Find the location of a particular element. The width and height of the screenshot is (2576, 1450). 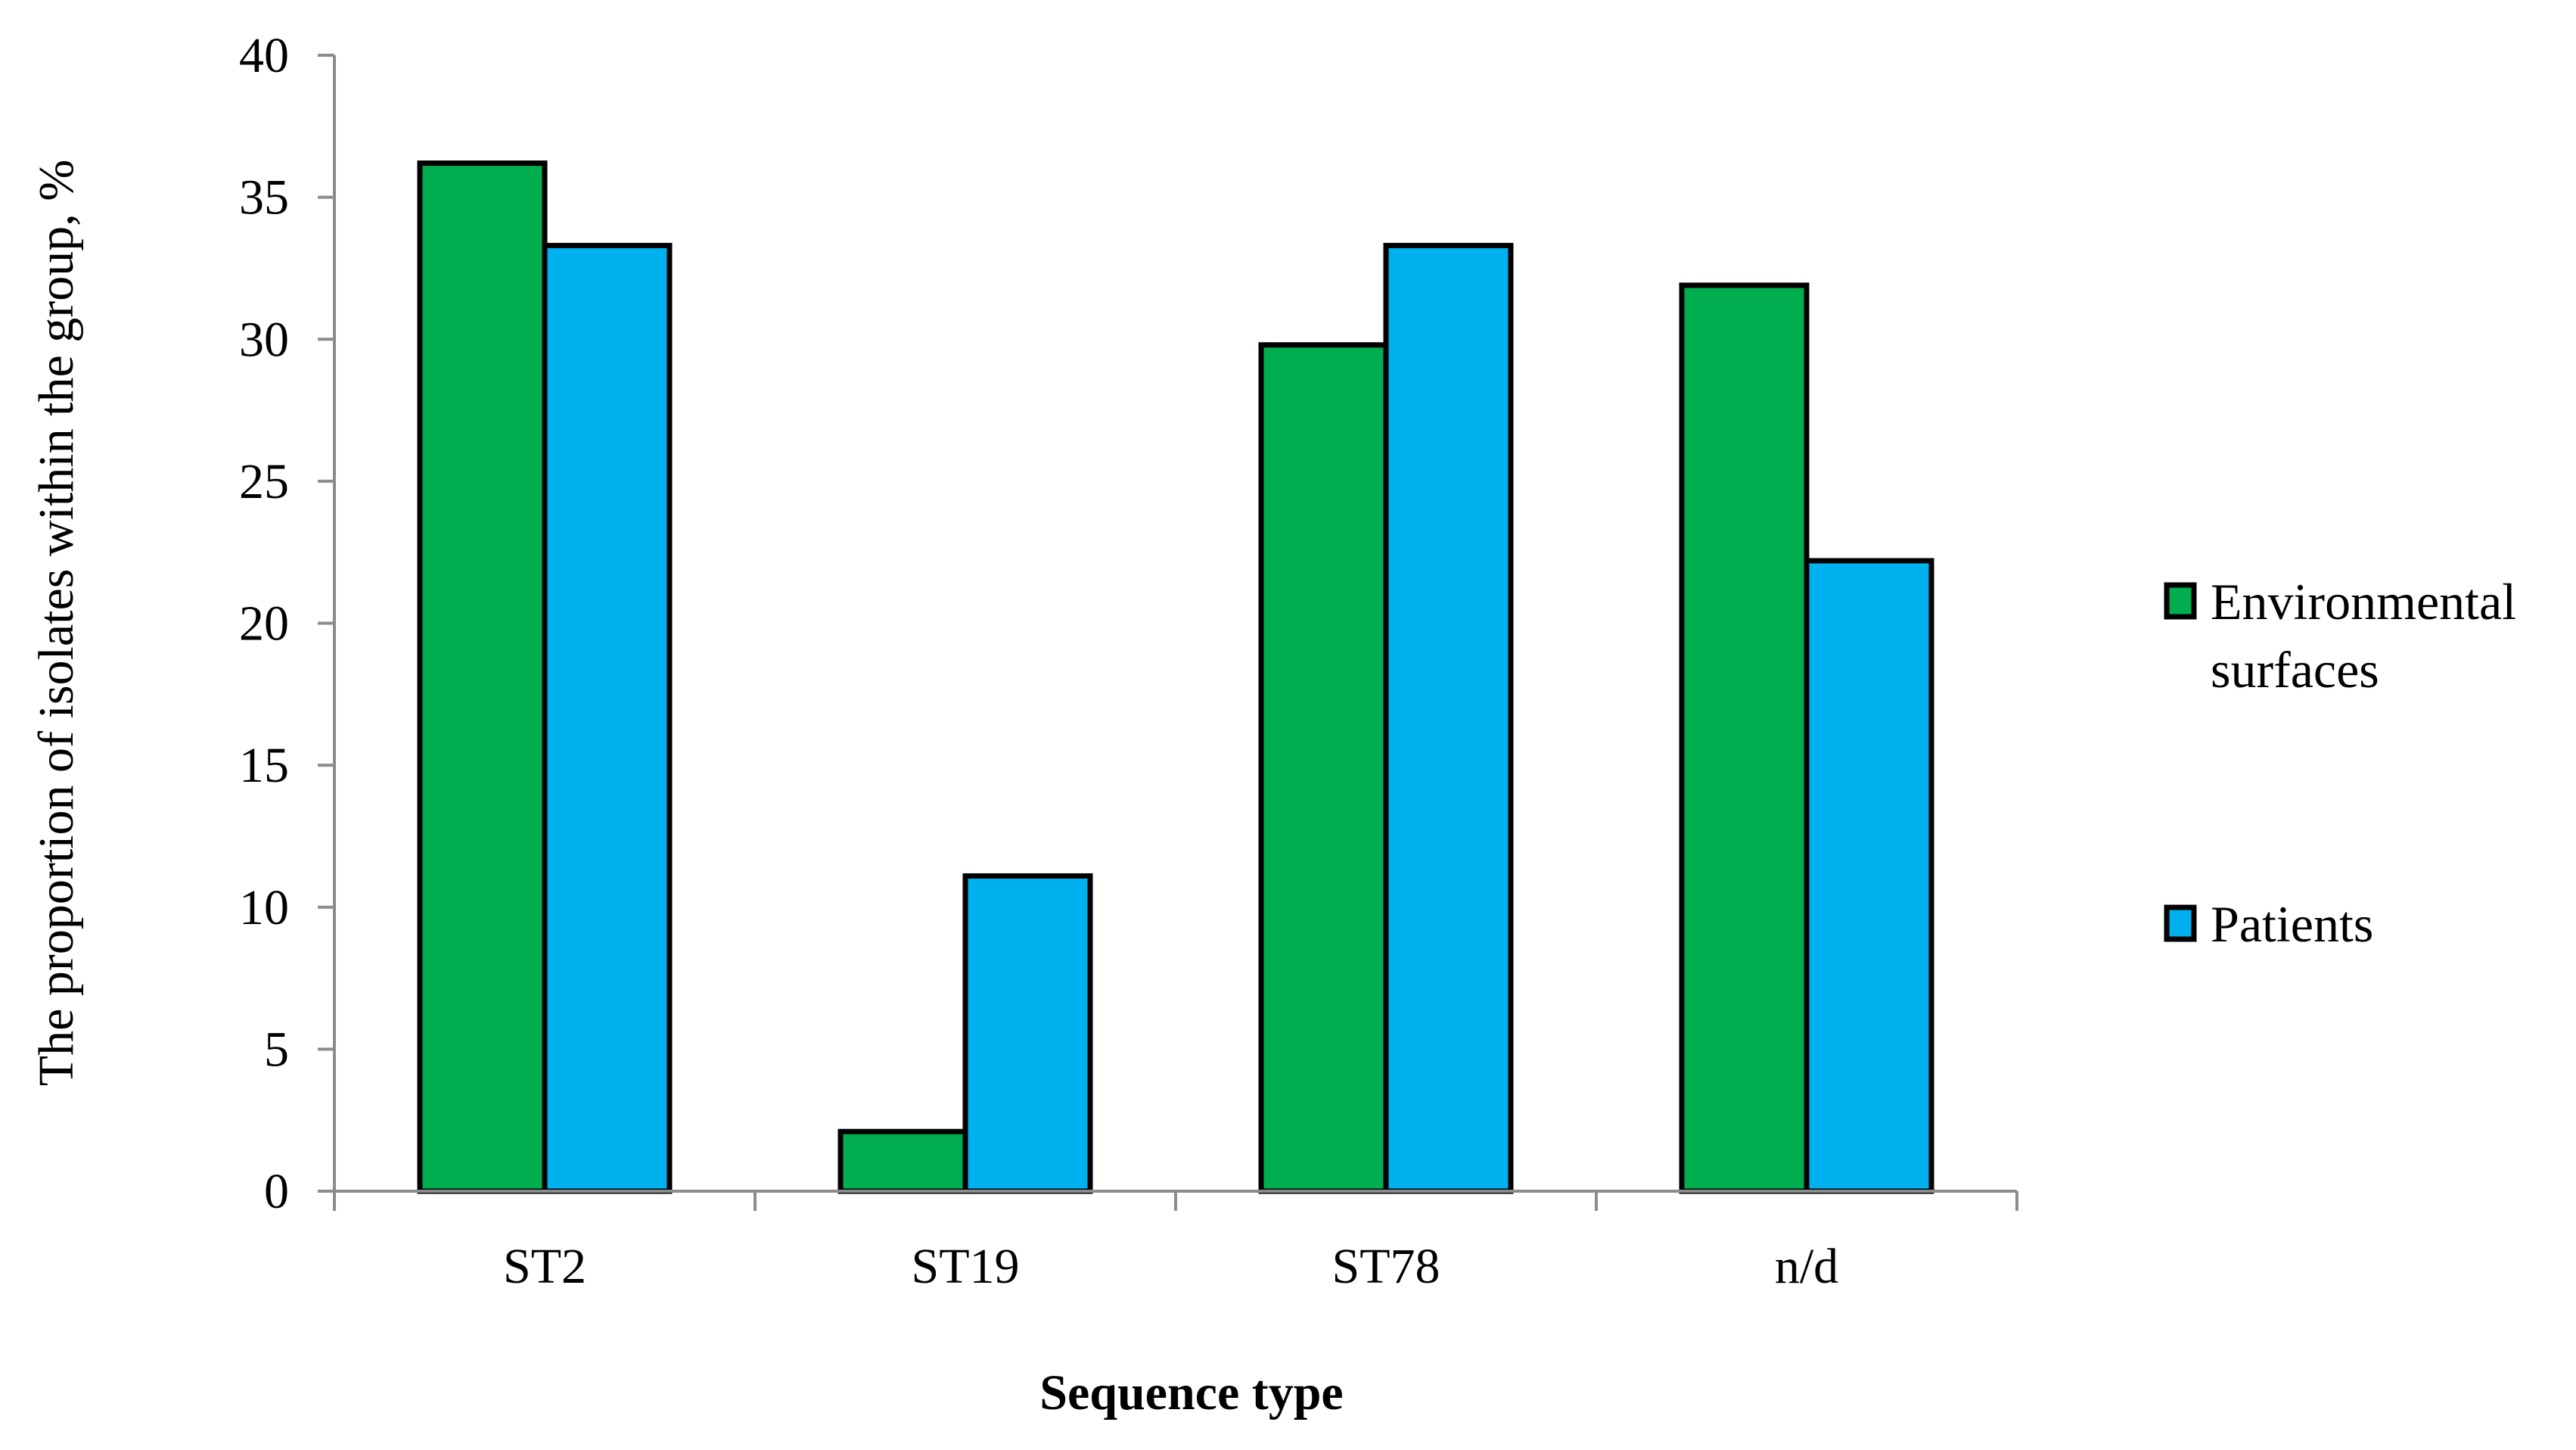

bar-environmental-surfaces-st19 is located at coordinates (902, 1161).